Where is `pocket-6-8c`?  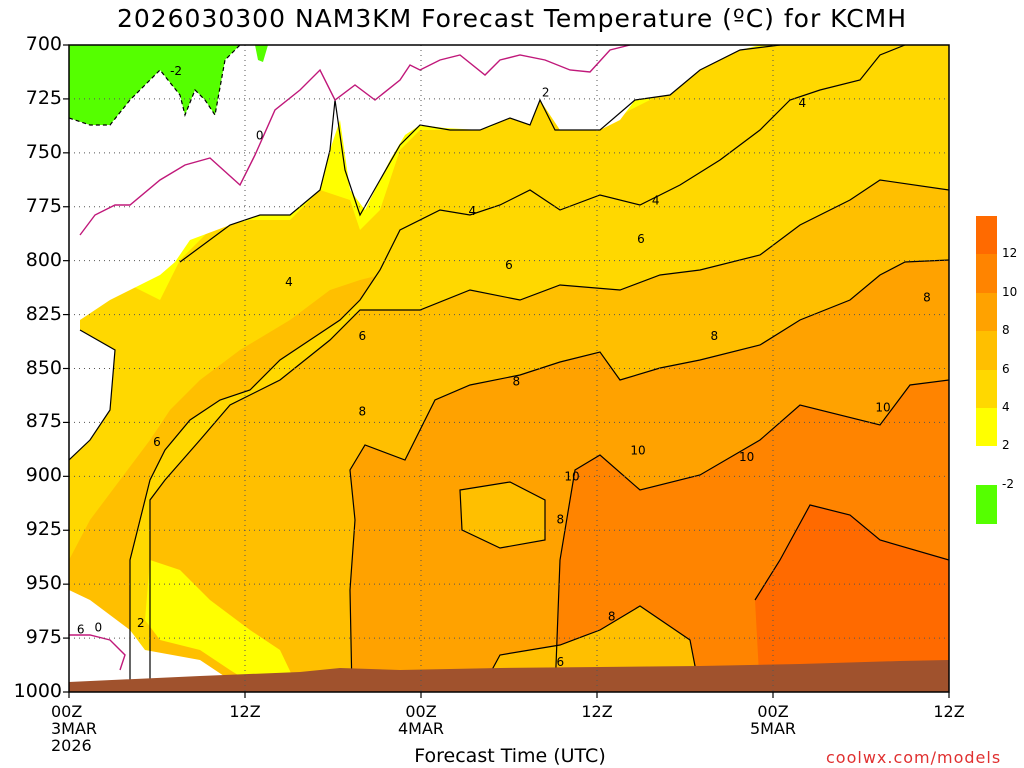 pocket-6-8c is located at coordinates (502, 515).